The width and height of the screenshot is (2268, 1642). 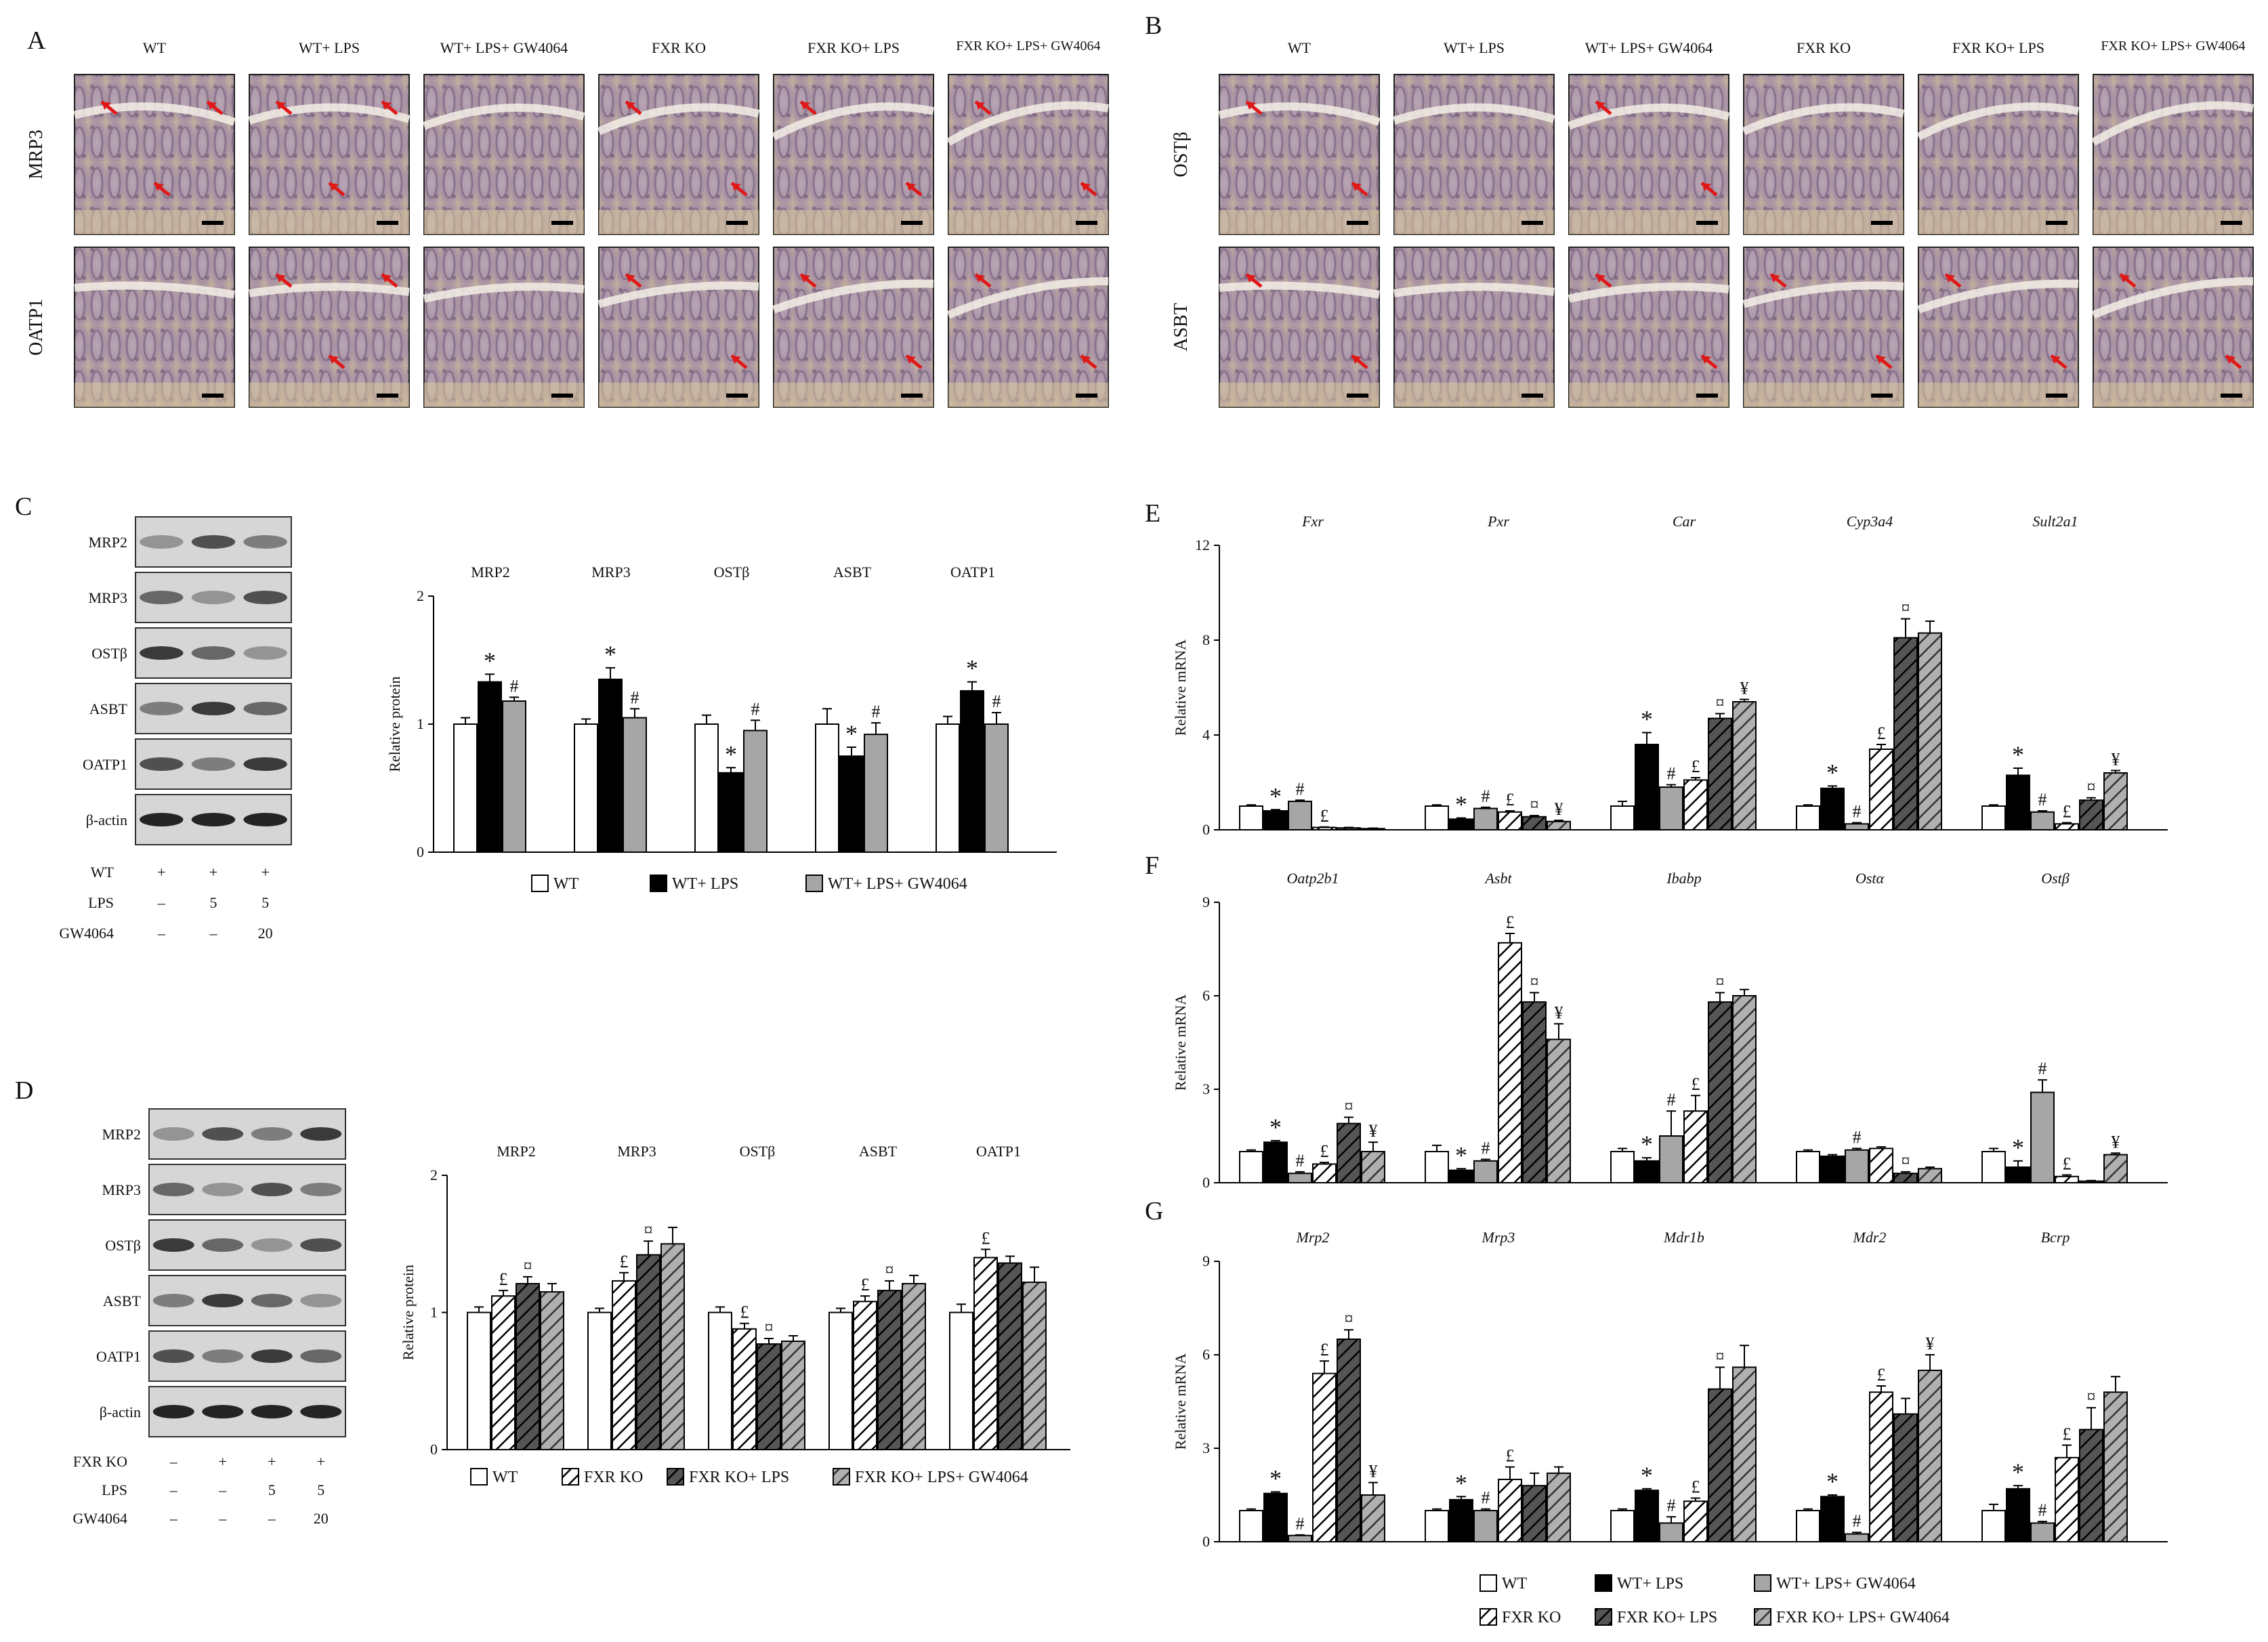 I want to click on condition-value: 5, so click(x=213, y=903).